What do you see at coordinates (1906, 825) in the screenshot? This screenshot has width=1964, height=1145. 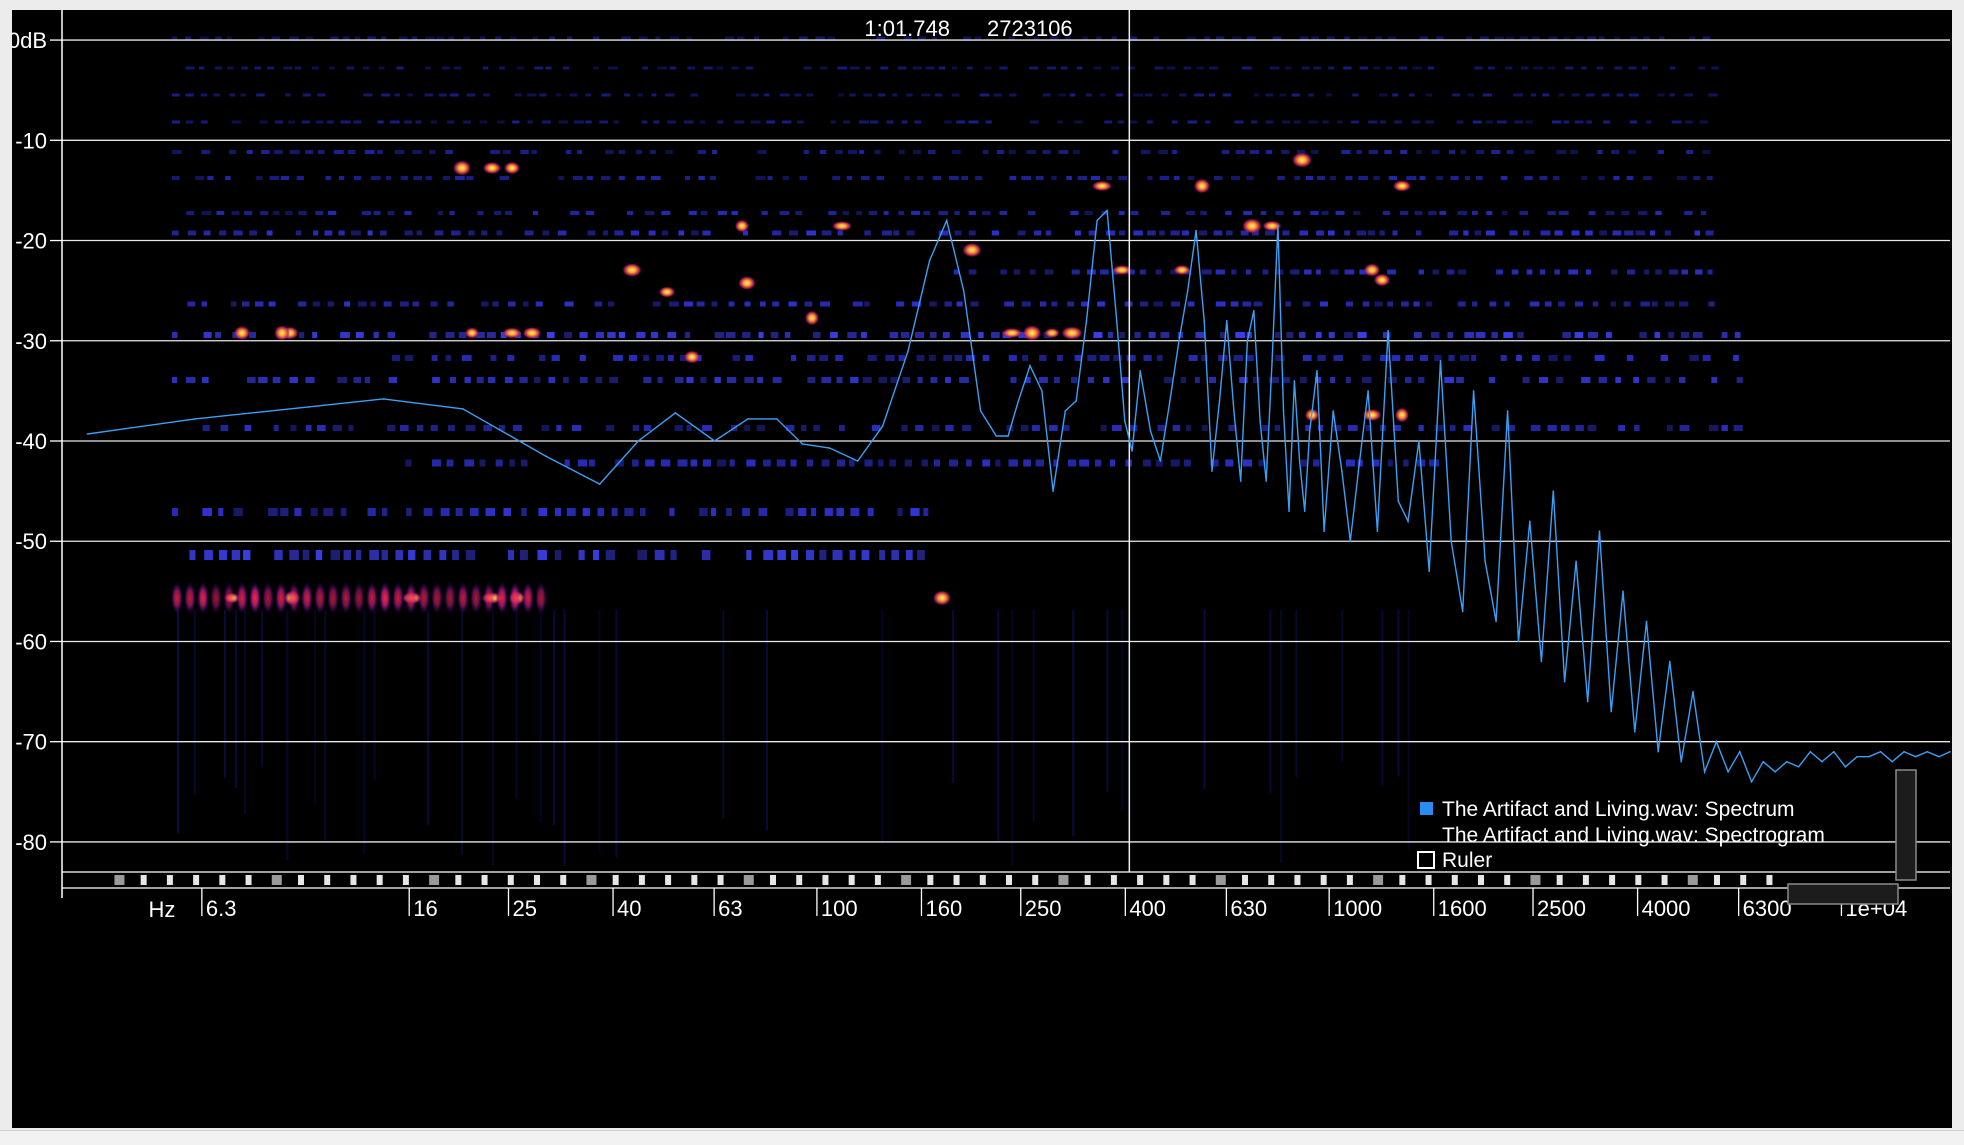 I see `vertical-zoom-scrollbar` at bounding box center [1906, 825].